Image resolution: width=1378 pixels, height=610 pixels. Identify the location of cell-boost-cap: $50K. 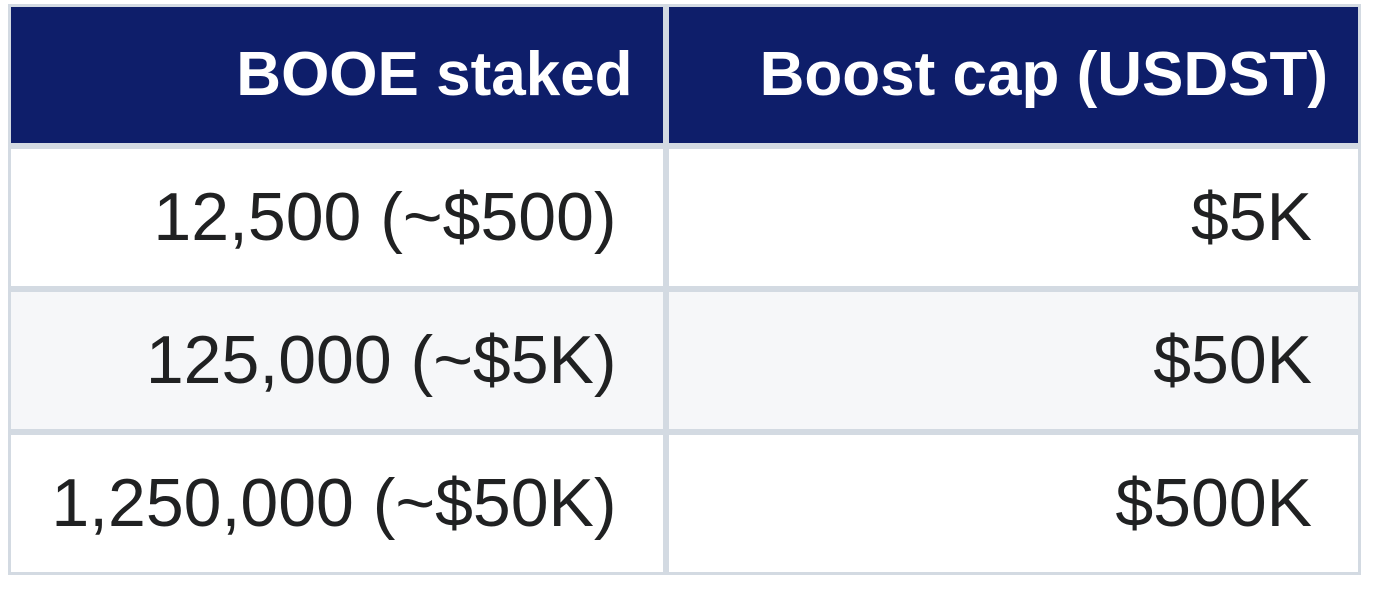
(1013, 360).